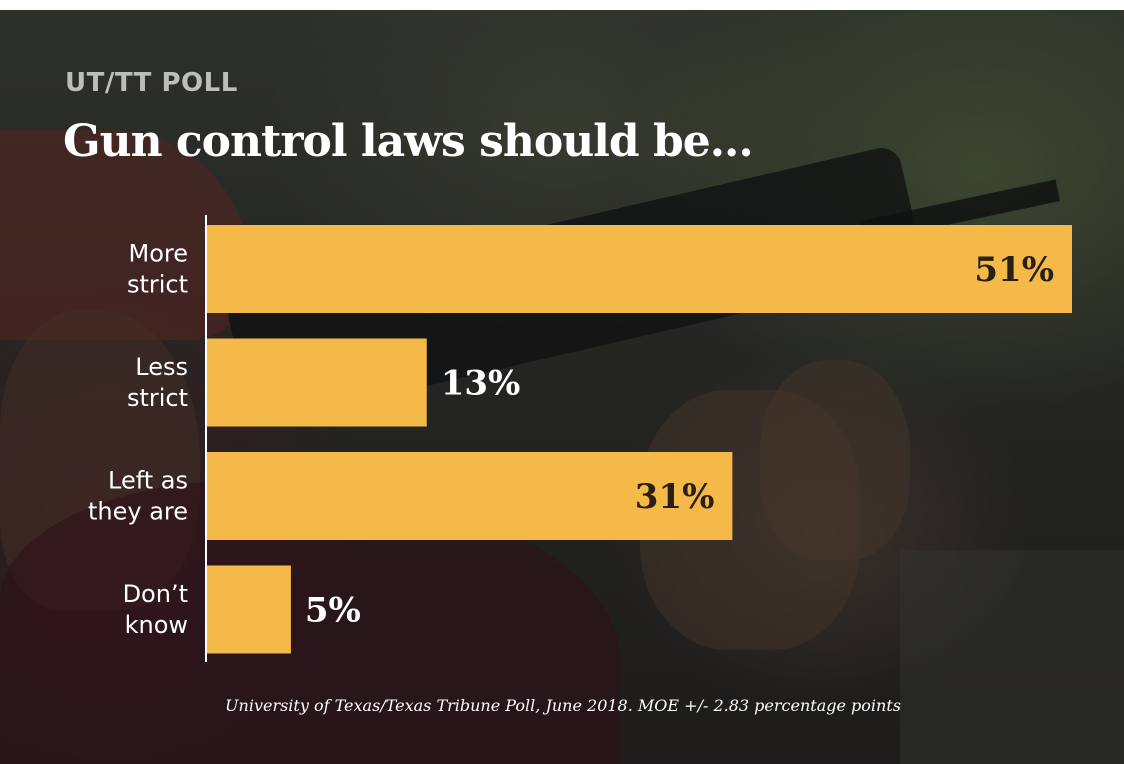 The height and width of the screenshot is (764, 1124). What do you see at coordinates (156, 625) in the screenshot?
I see `category-label-line: know` at bounding box center [156, 625].